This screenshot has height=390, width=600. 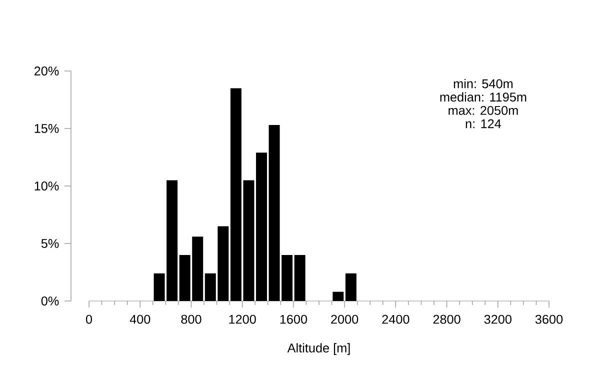 What do you see at coordinates (46, 71) in the screenshot?
I see `y-tick-label: 20%` at bounding box center [46, 71].